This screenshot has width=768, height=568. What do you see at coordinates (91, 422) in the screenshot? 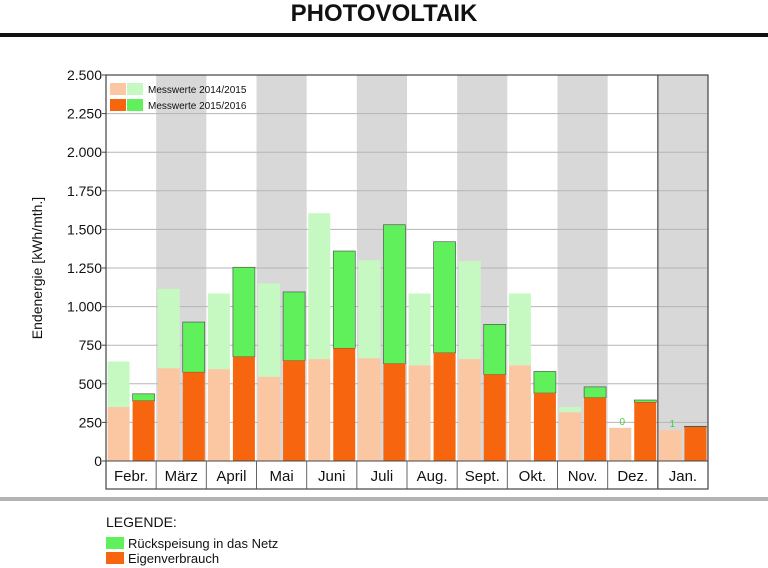
I see `y-tick-label: 250` at bounding box center [91, 422].